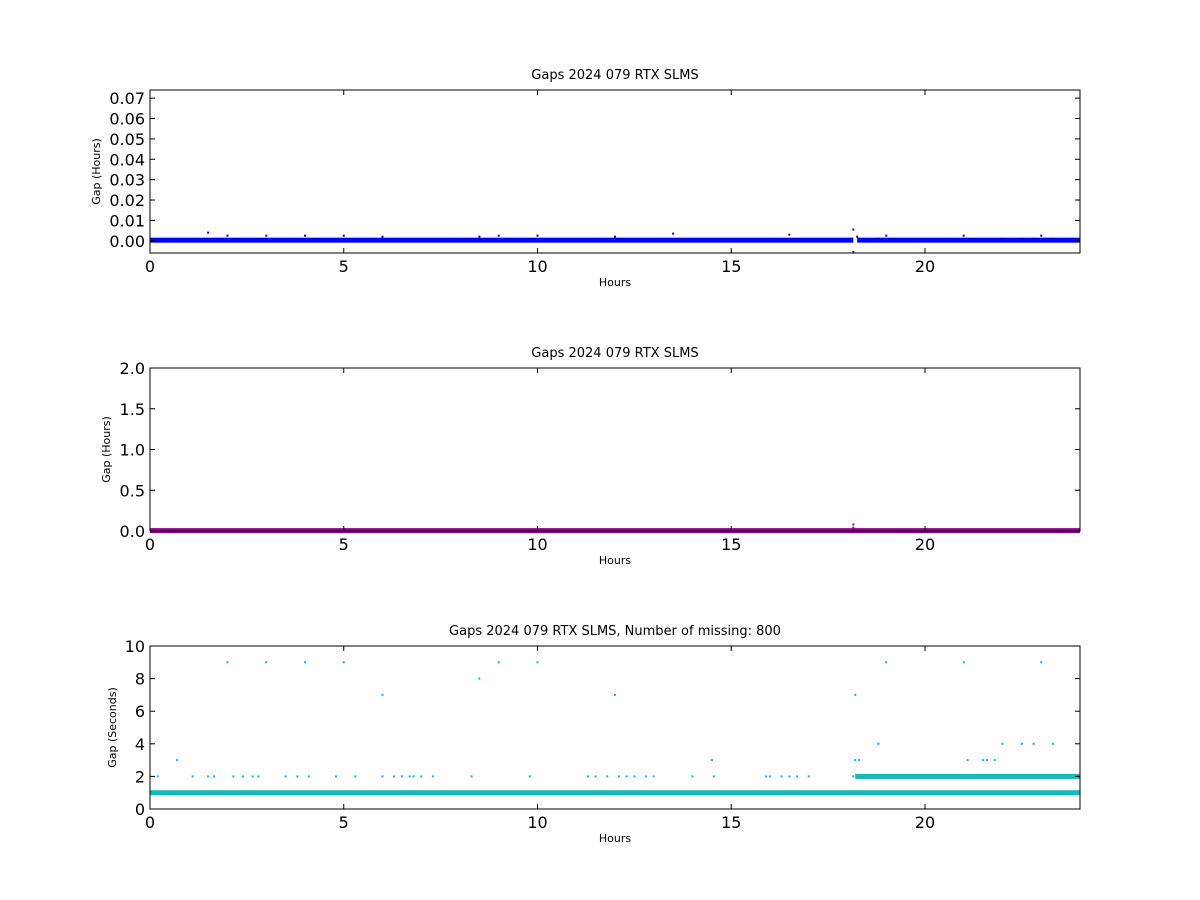 The image size is (1200, 900). What do you see at coordinates (127, 200) in the screenshot?
I see `y-tick-label: 0.02` at bounding box center [127, 200].